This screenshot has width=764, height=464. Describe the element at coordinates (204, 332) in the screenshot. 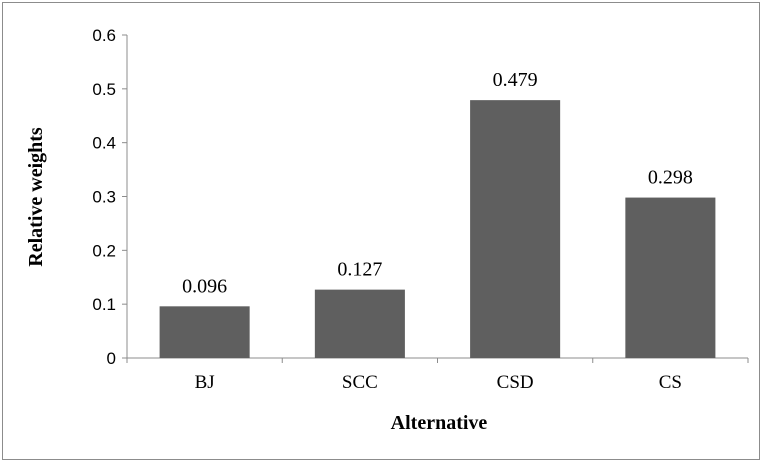

I see `bar-bj` at that location.